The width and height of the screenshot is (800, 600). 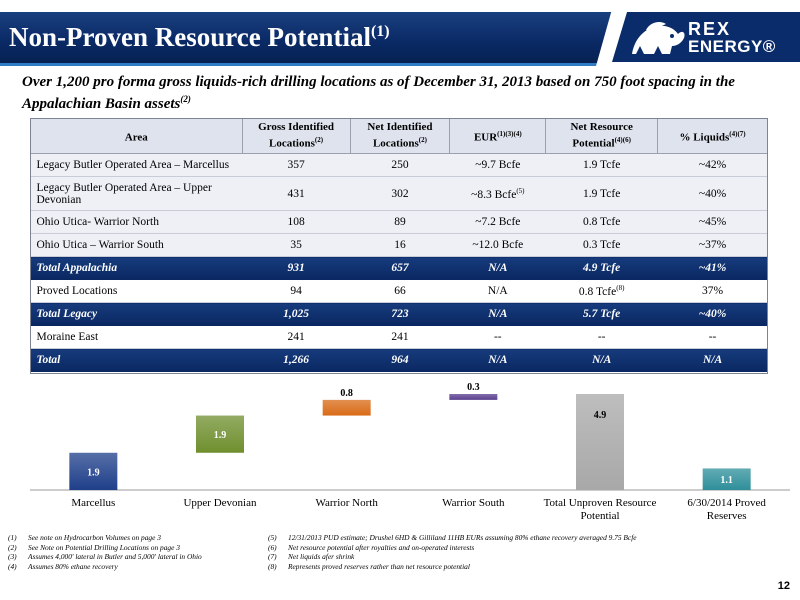 I want to click on table-cell: 431, so click(x=296, y=193).